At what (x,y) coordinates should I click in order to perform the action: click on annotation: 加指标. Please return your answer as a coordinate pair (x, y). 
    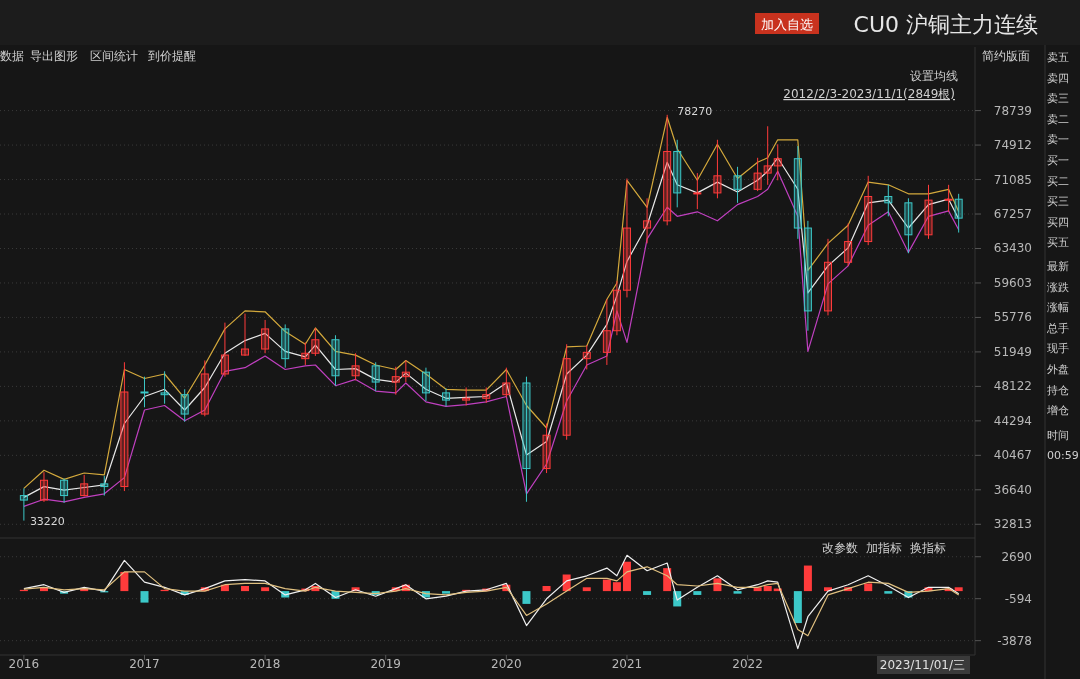
    Looking at the image, I should click on (884, 548).